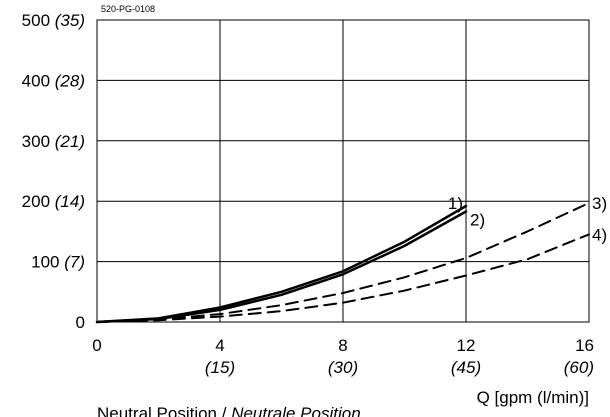 The height and width of the screenshot is (417, 610). What do you see at coordinates (45, 262) in the screenshot?
I see `y-tick-value: 100` at bounding box center [45, 262].